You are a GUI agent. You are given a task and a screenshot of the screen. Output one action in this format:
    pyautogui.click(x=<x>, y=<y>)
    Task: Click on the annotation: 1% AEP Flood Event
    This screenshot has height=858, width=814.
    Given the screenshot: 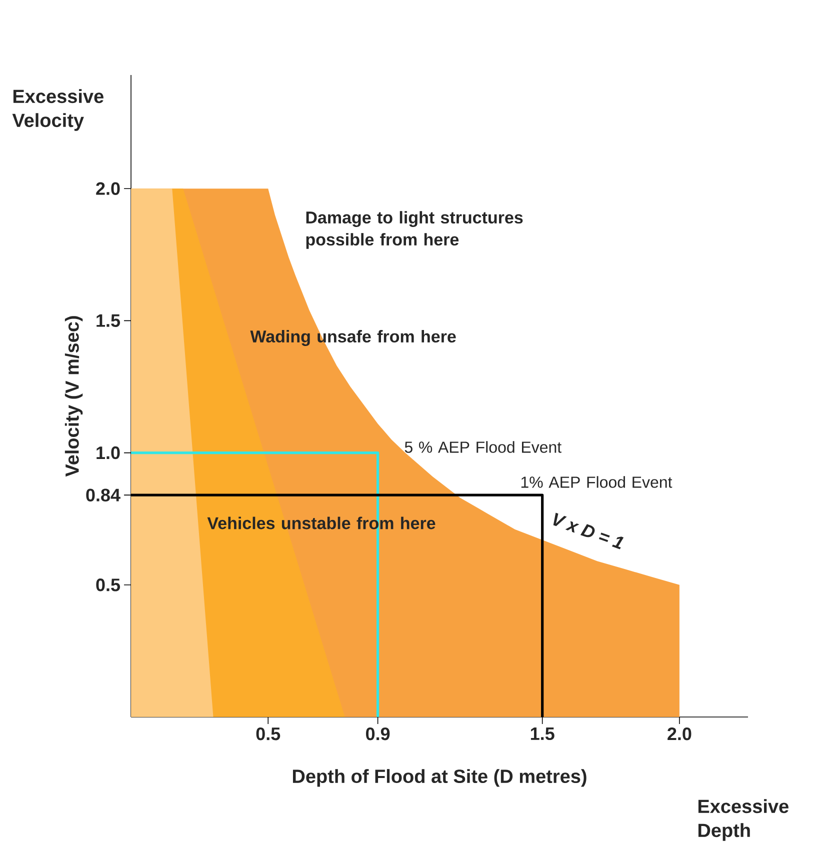 What is the action you would take?
    pyautogui.click(x=596, y=482)
    